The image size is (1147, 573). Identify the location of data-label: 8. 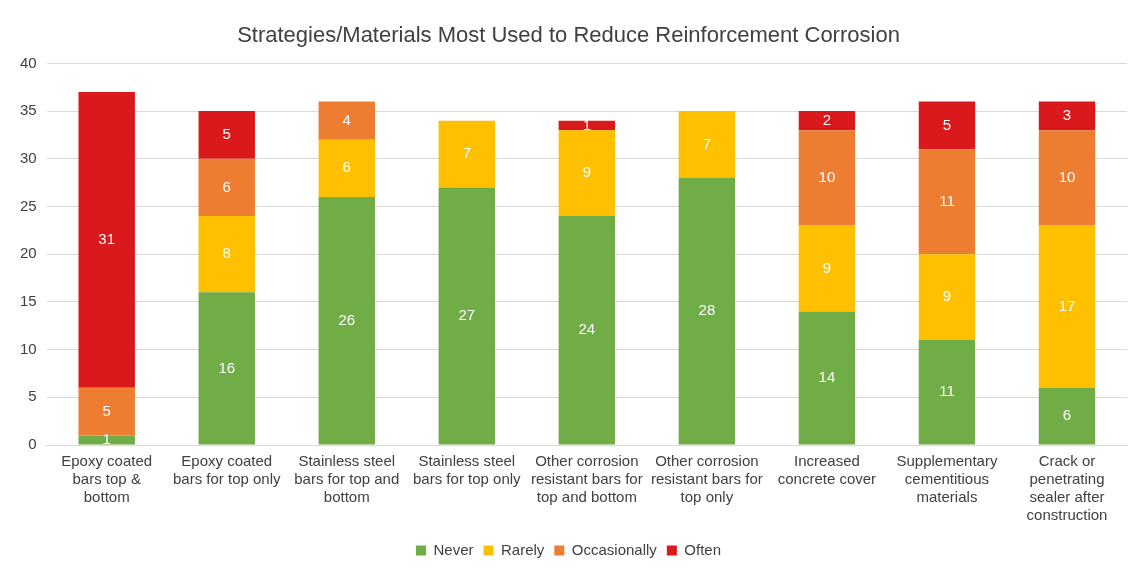
(226, 253).